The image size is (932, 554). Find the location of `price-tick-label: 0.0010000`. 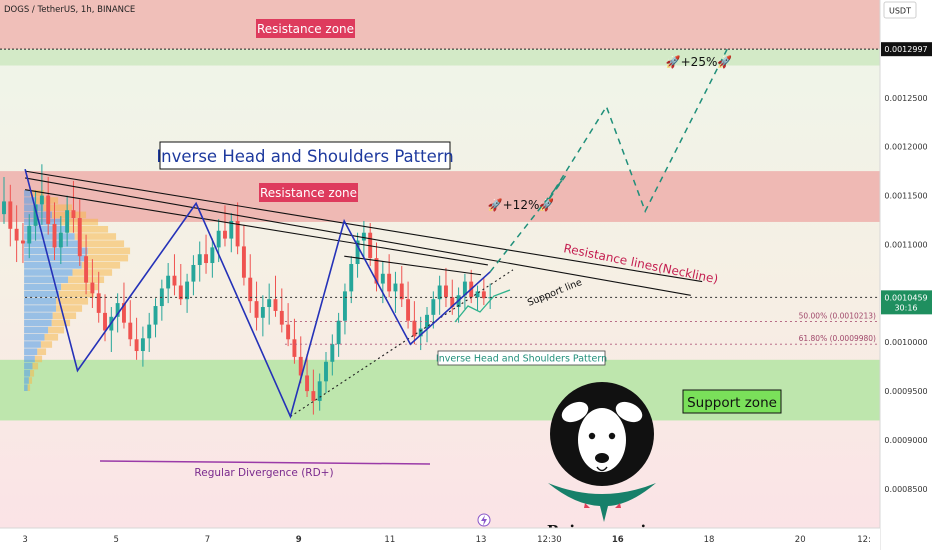

price-tick-label: 0.0010000 is located at coordinates (905, 342).